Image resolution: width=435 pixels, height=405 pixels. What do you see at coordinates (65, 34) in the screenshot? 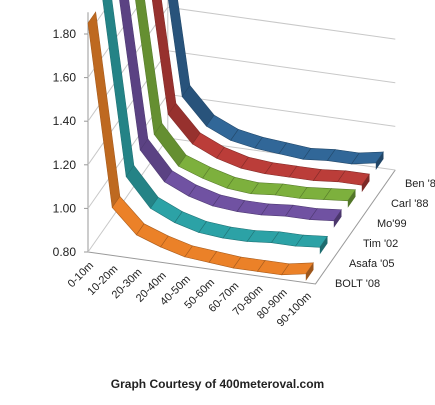
I see `y-tick-label: 1.80` at bounding box center [65, 34].